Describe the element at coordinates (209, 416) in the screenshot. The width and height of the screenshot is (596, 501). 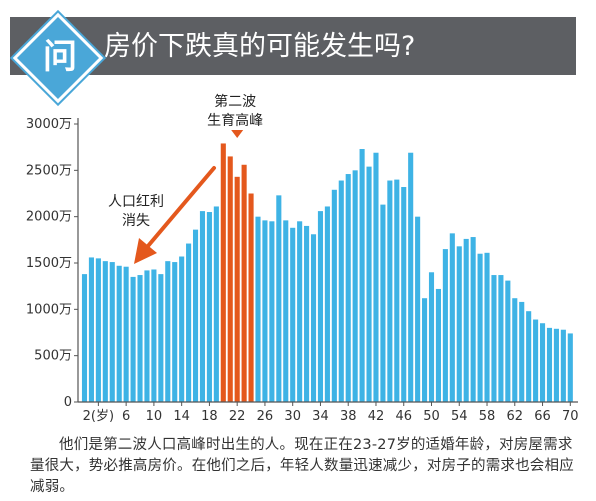
I see `x-tick-label: 18` at that location.